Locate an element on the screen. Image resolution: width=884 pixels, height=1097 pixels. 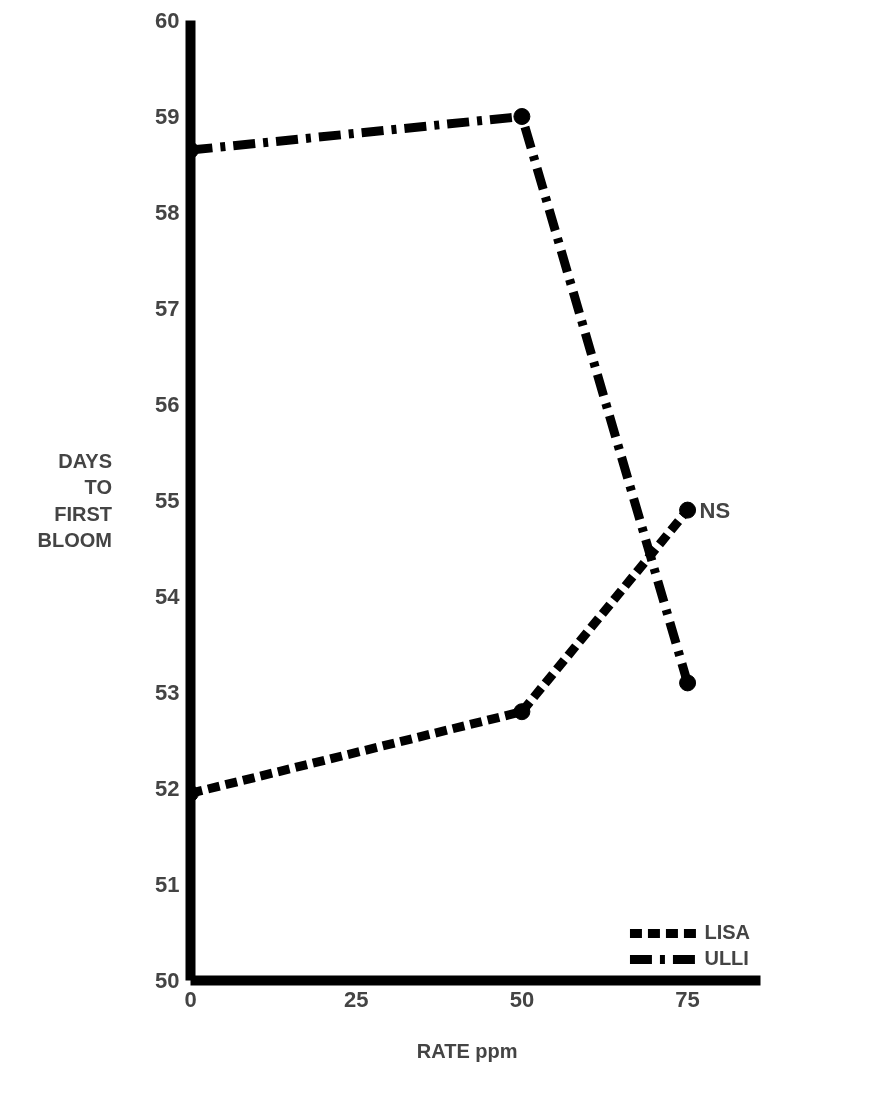
y-tick-label: 59 is located at coordinates (167, 116).